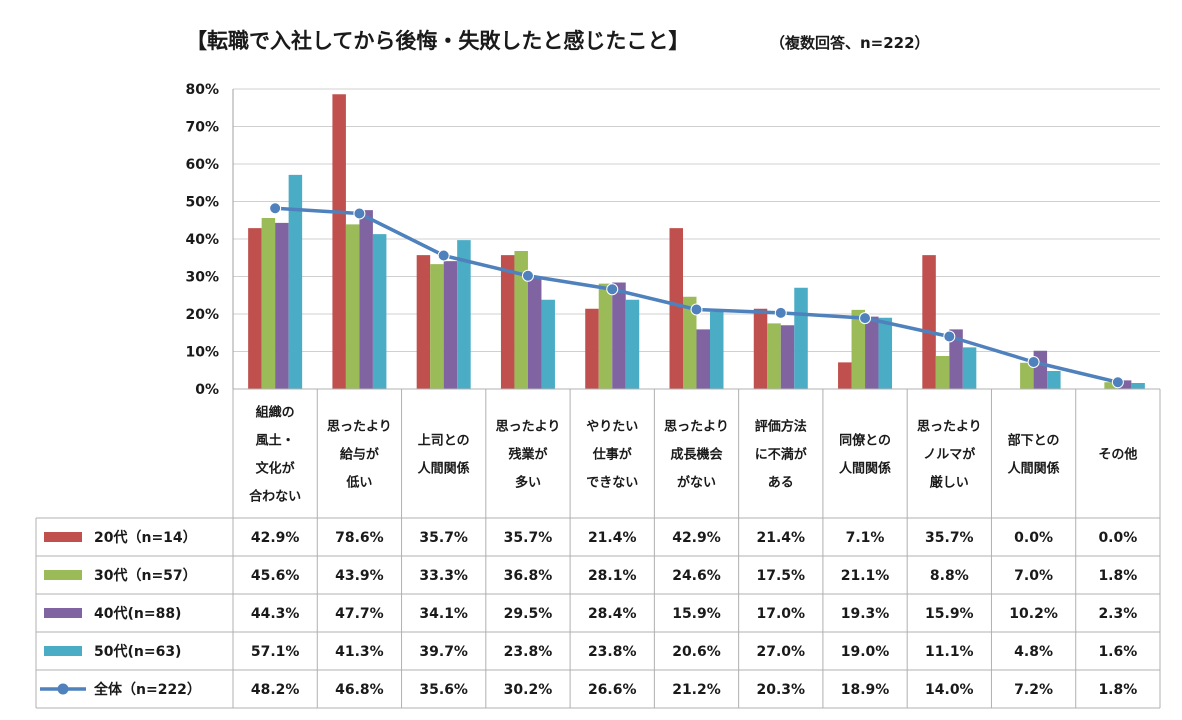  I want to click on y-tick-label: 70%, so click(202, 128).